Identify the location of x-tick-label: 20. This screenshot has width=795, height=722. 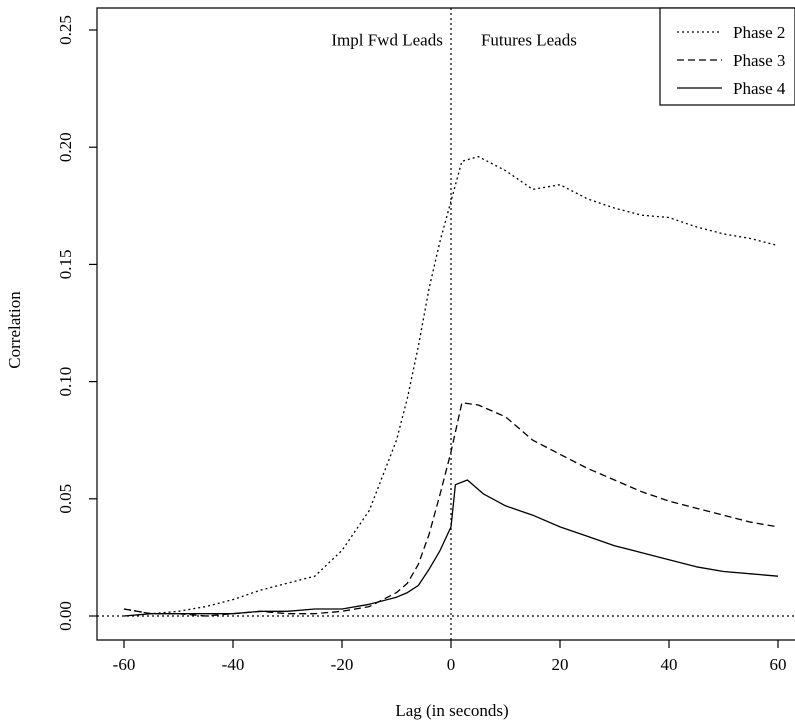
(560, 664).